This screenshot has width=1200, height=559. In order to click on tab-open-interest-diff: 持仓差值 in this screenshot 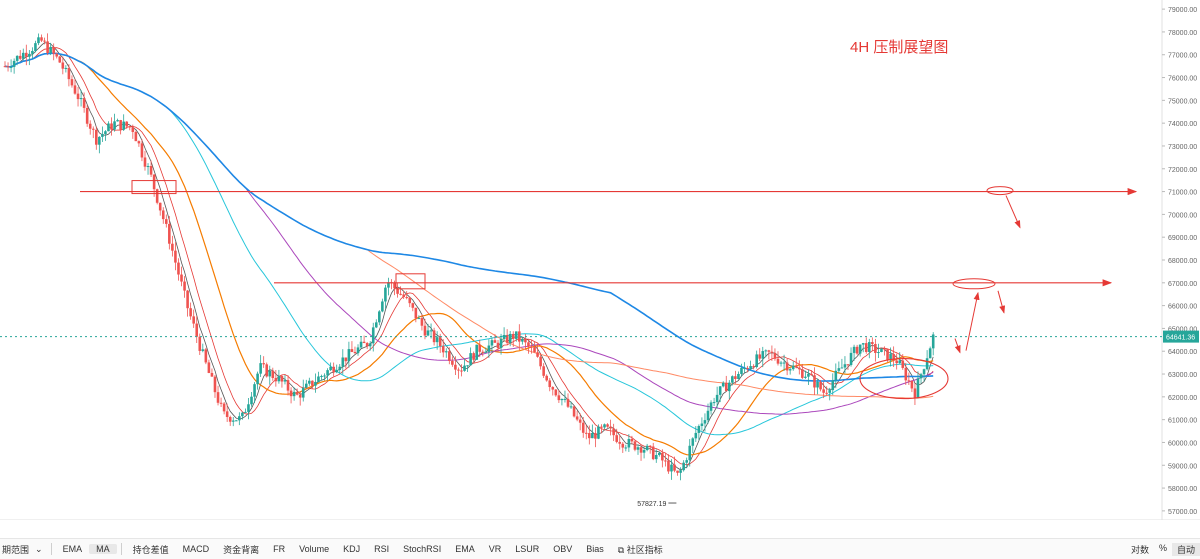, I will do `click(150, 549)`.